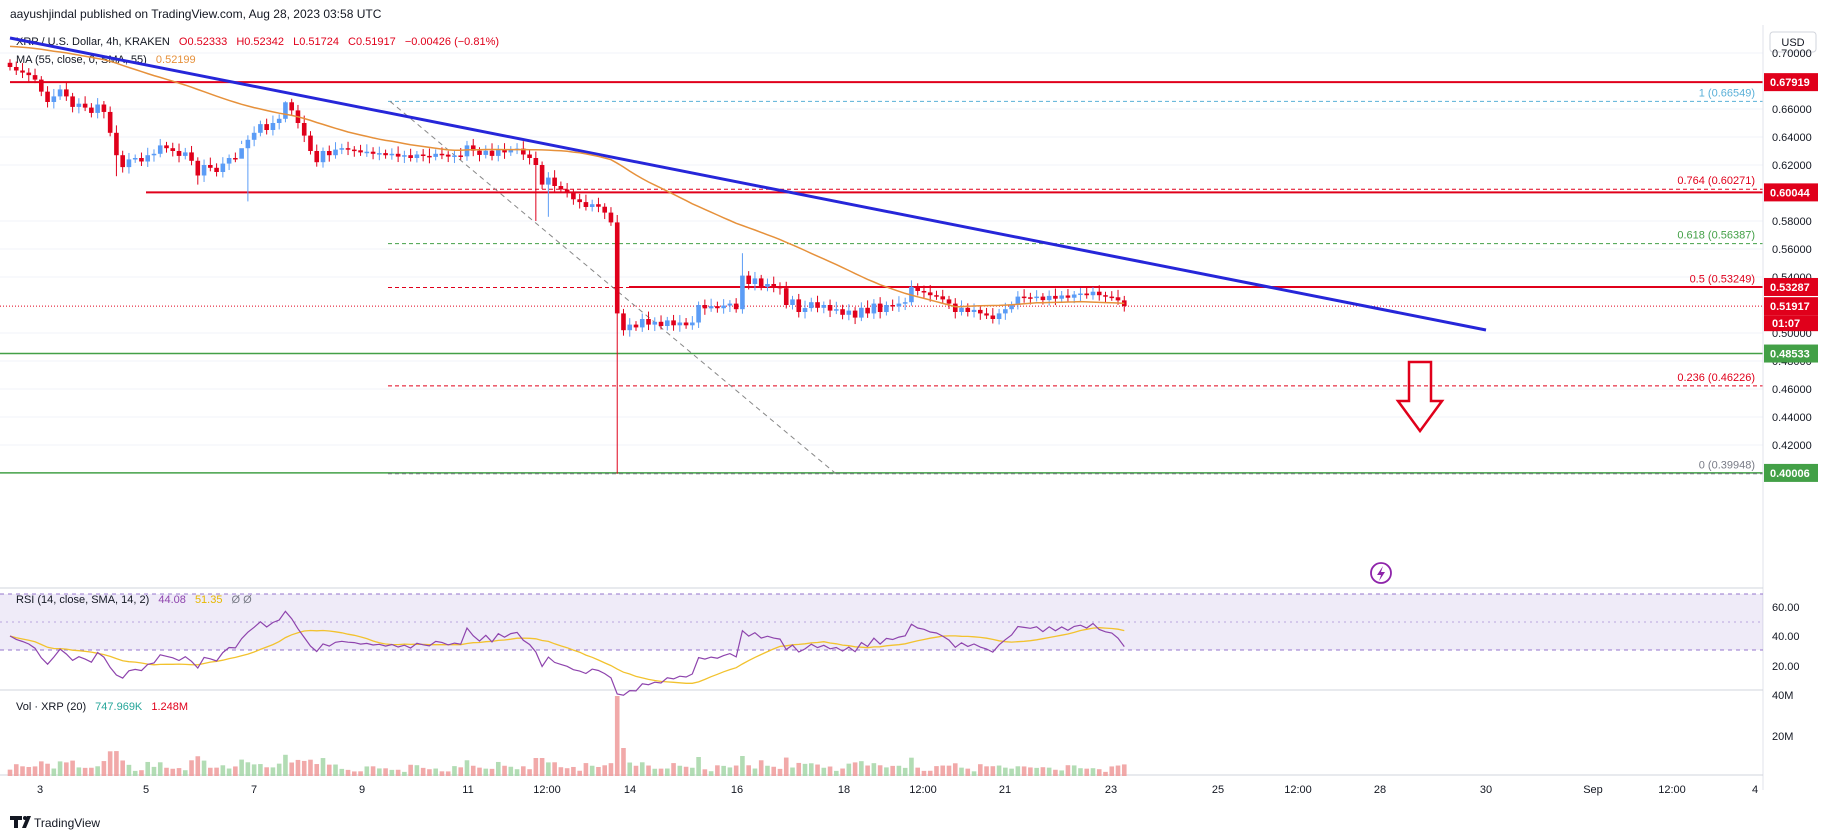 This screenshot has height=839, width=1835. What do you see at coordinates (613, 287) in the screenshot?
I see `fib-diagonal-line` at bounding box center [613, 287].